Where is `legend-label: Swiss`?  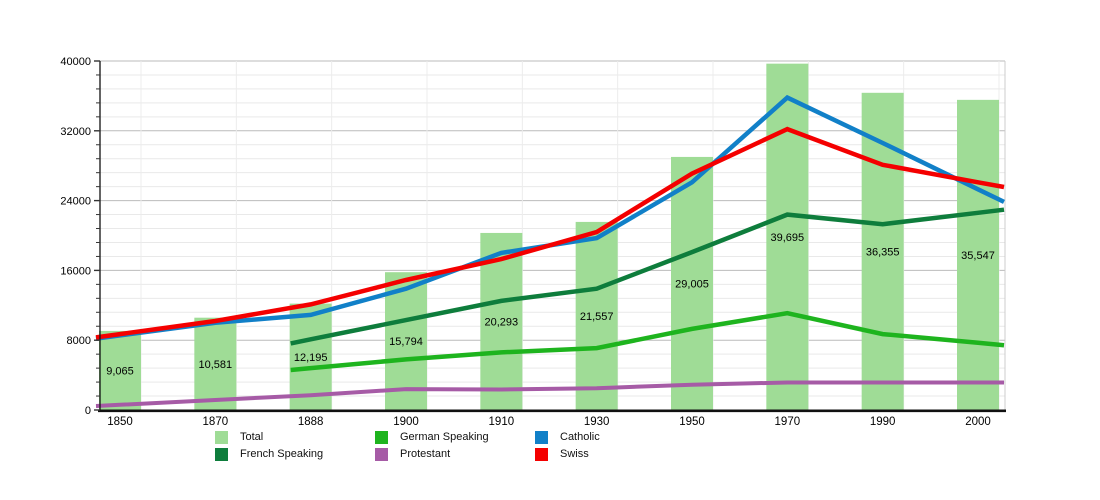 legend-label: Swiss is located at coordinates (574, 454).